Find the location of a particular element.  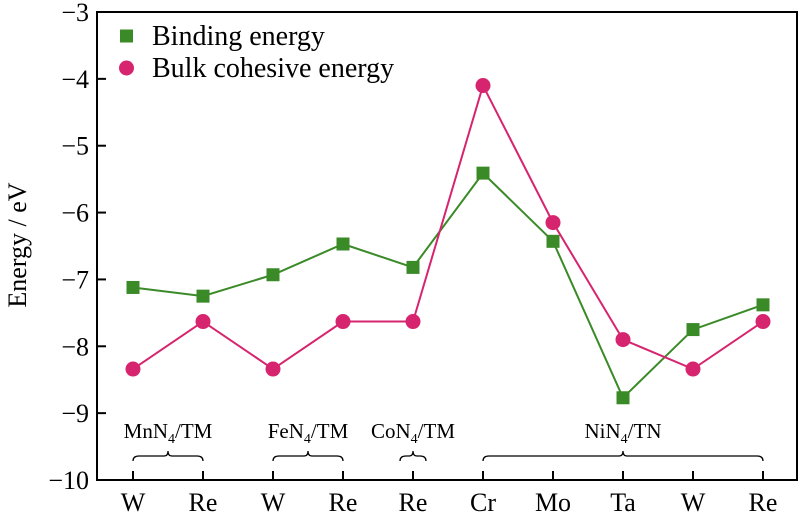

y-tick-label: −8 is located at coordinates (75, 346).